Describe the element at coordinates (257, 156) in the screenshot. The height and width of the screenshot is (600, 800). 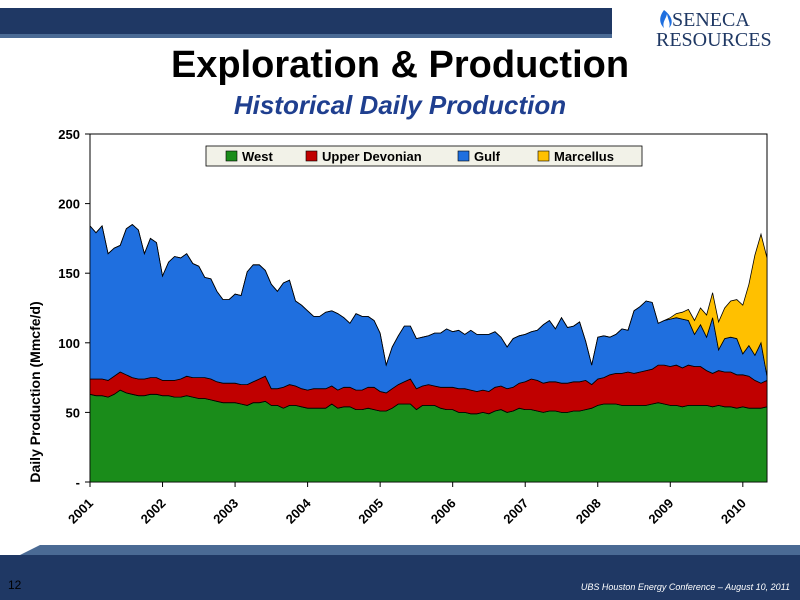
I see `legend-label: West` at that location.